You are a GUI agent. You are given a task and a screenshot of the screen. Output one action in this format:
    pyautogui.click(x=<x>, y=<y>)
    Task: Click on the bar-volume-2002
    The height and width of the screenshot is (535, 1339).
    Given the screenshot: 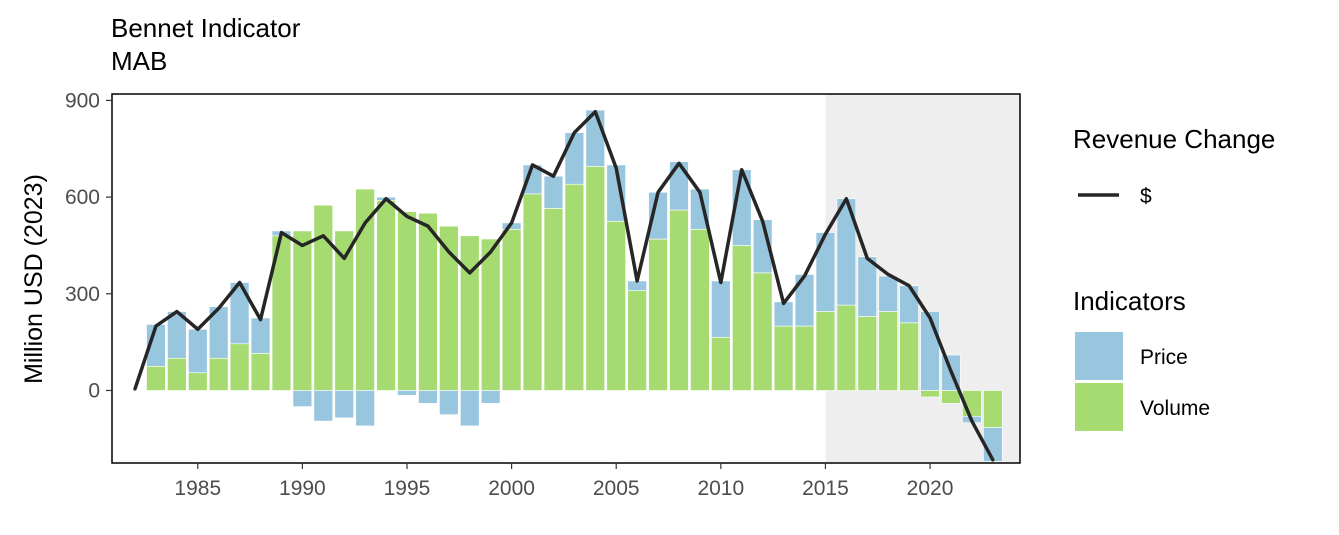 What is the action you would take?
    pyautogui.click(x=553, y=299)
    